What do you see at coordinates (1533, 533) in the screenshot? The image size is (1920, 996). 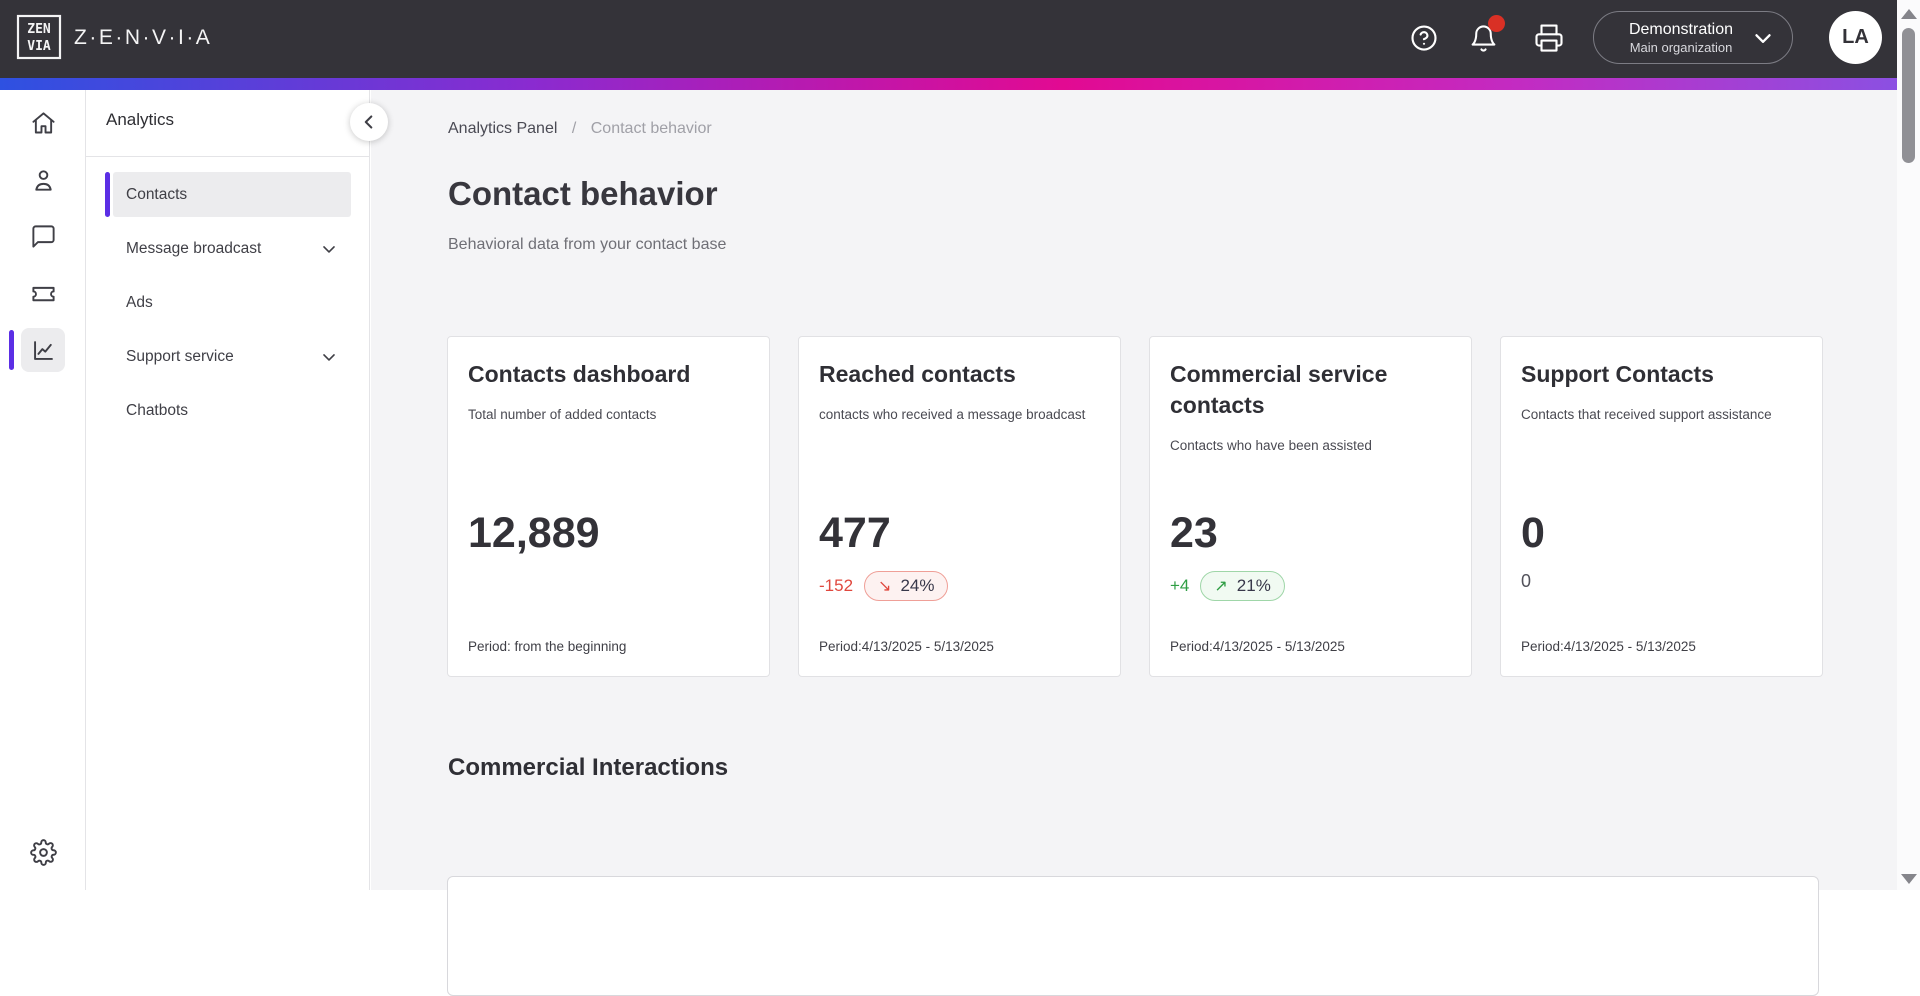 I see `card-value: 0` at bounding box center [1533, 533].